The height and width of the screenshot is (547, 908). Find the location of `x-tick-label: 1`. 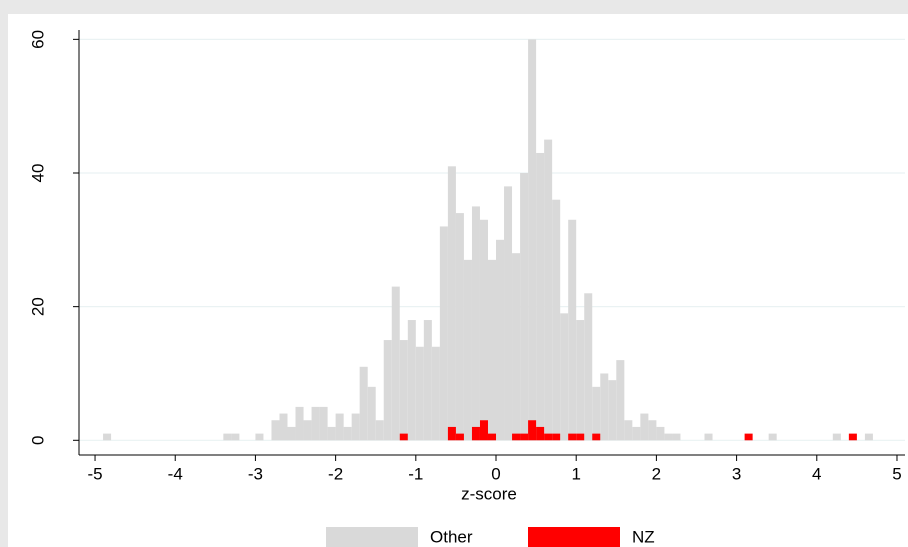

x-tick-label: 1 is located at coordinates (575, 473).